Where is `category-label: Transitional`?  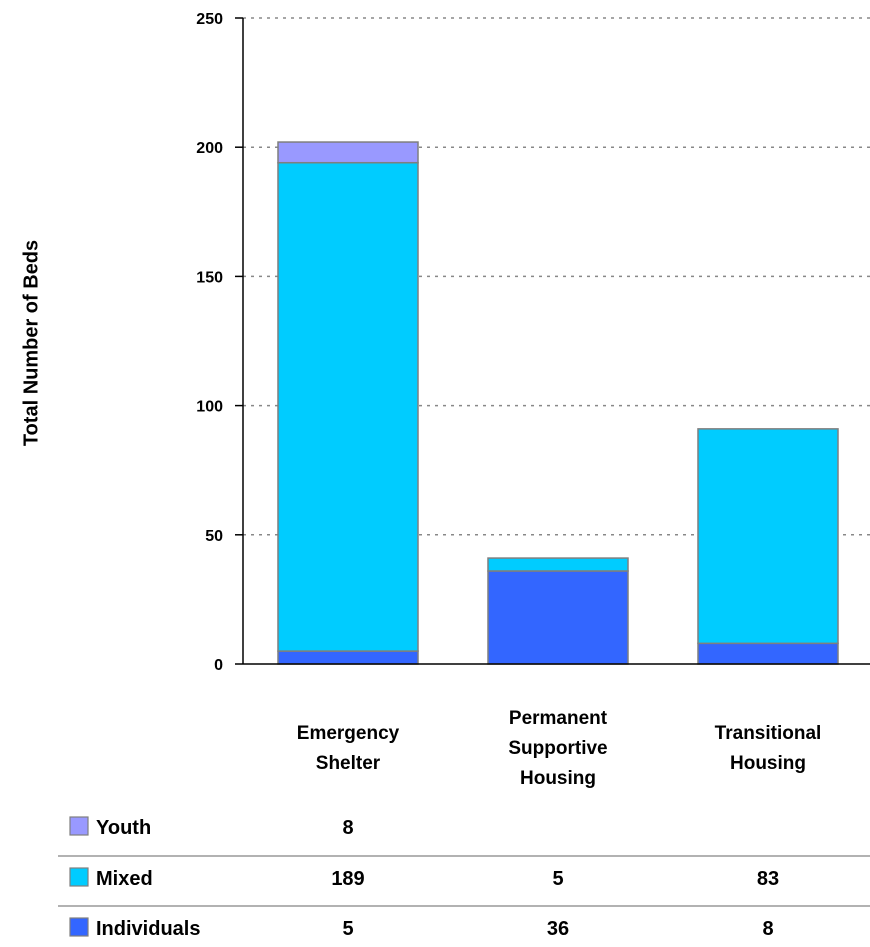
category-label: Transitional is located at coordinates (768, 733).